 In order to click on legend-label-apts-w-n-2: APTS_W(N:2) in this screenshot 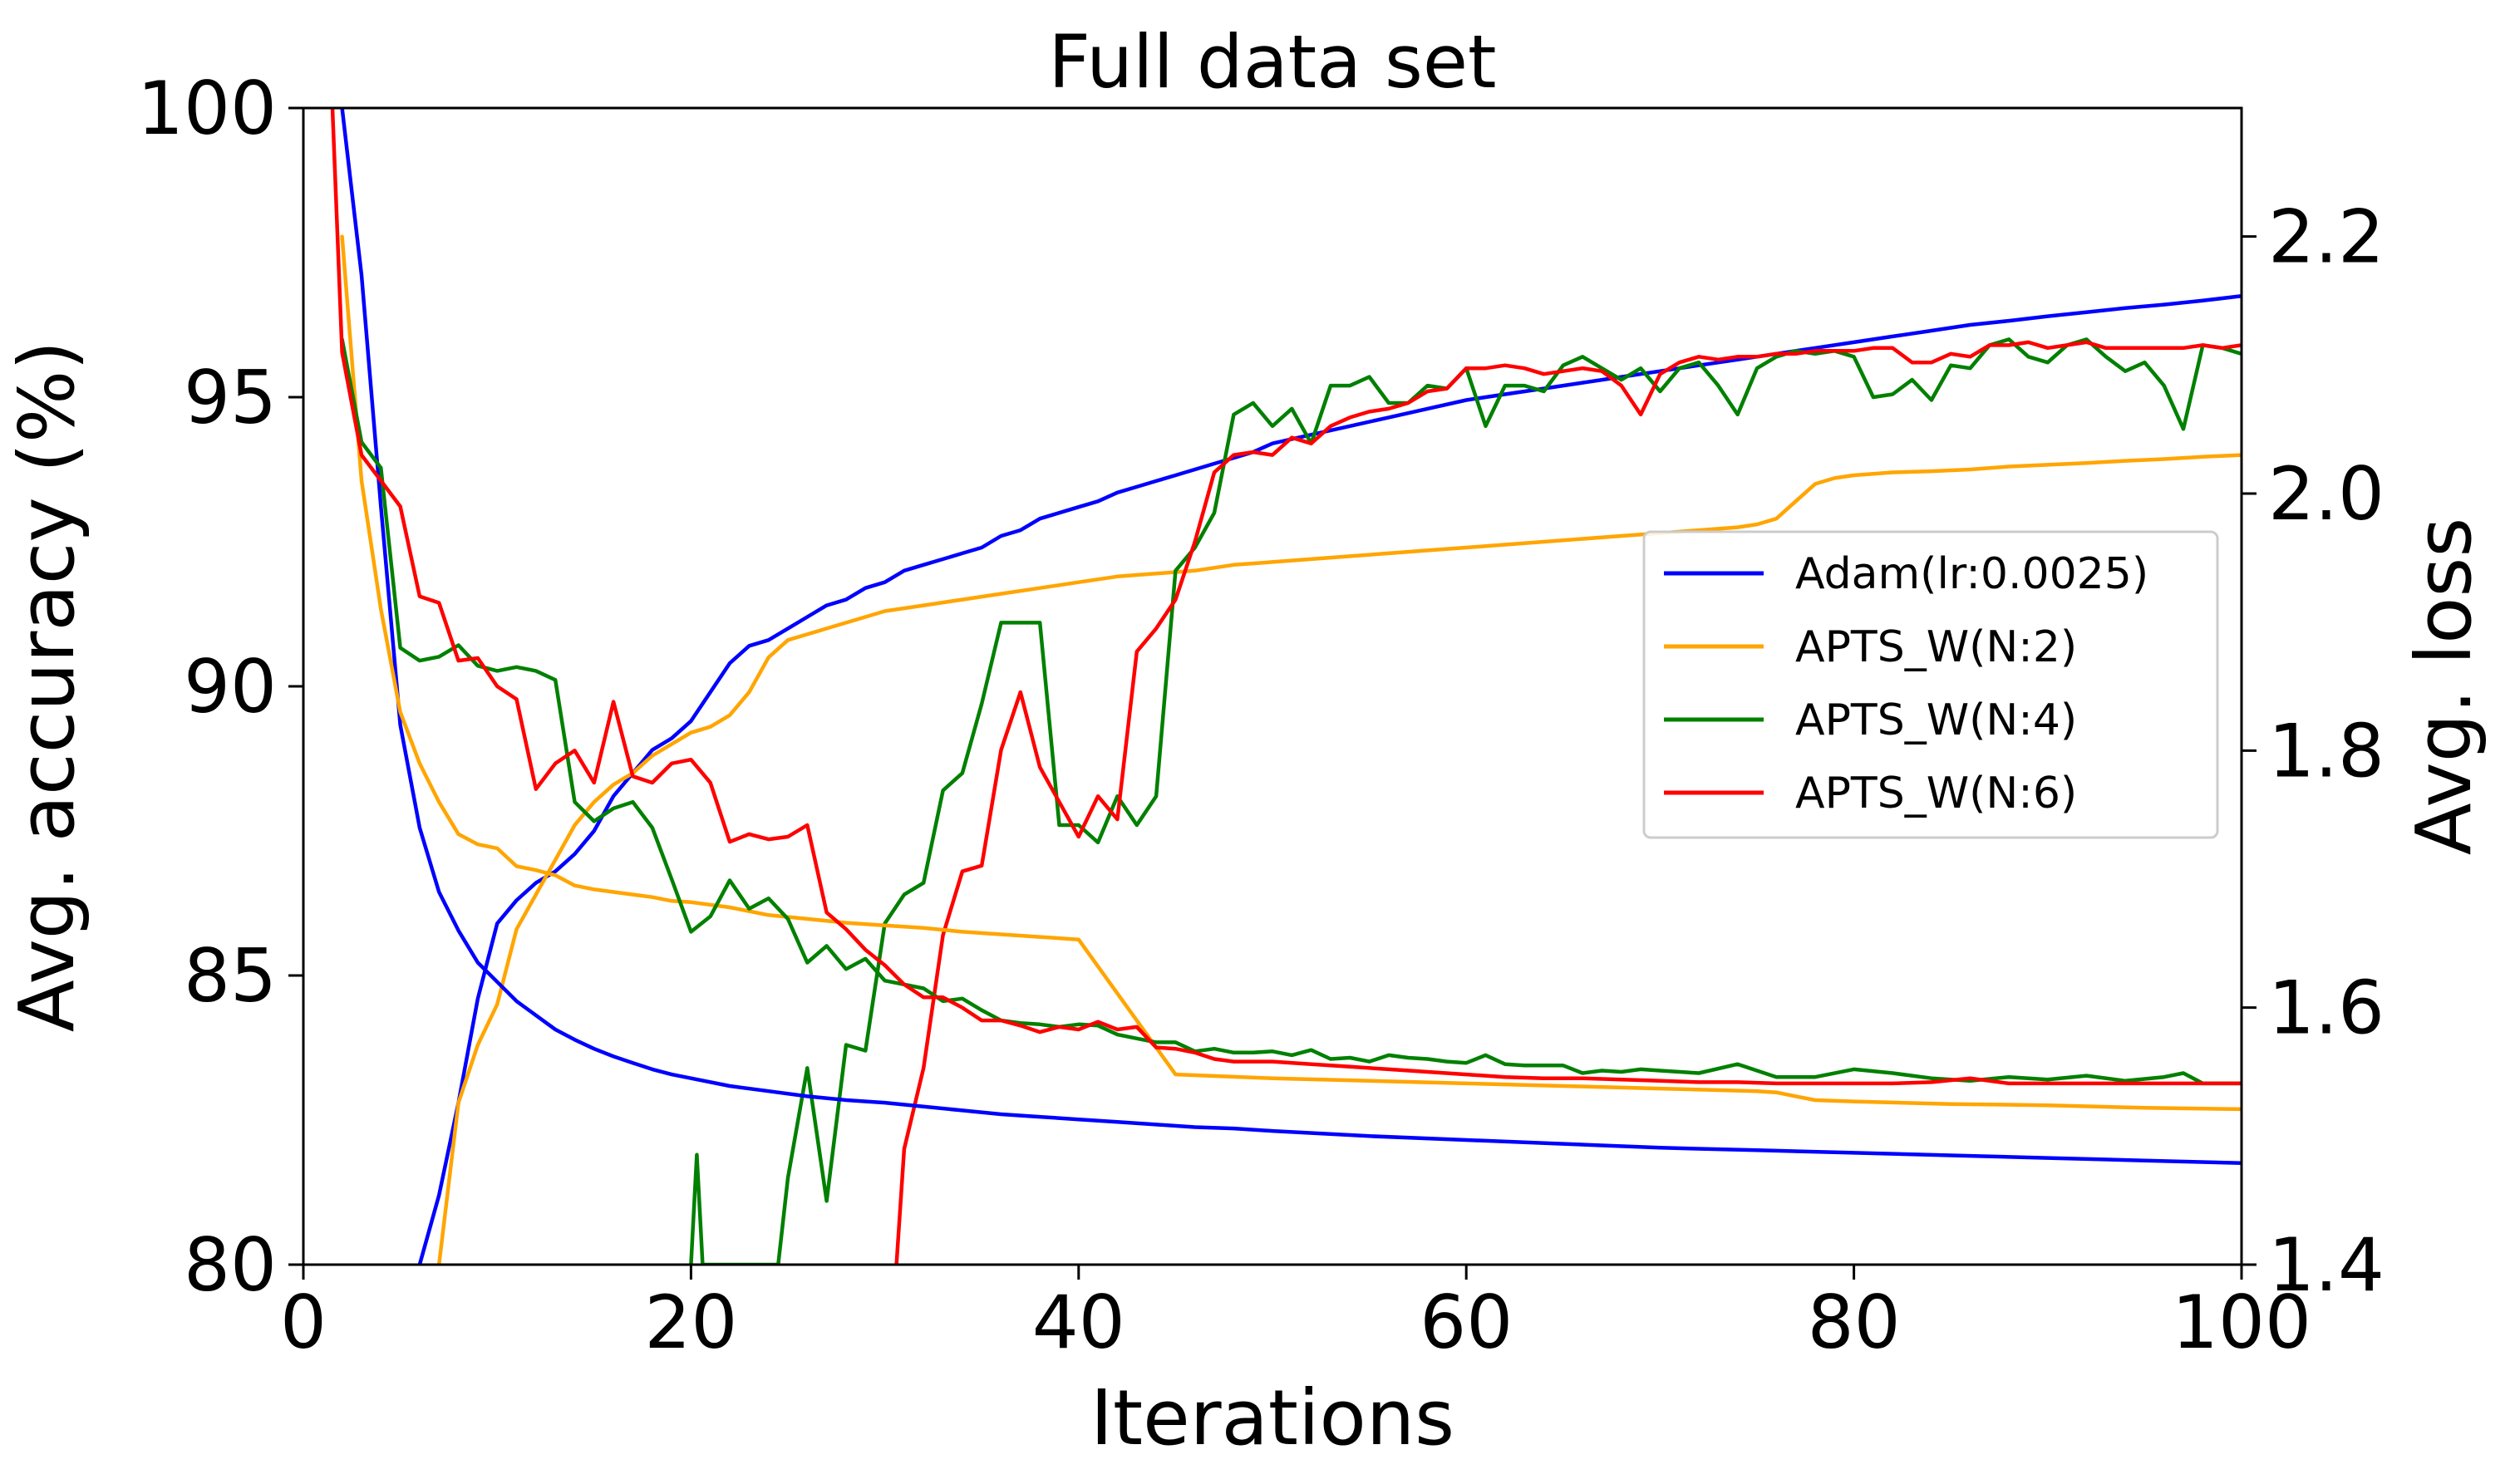, I will do `click(1936, 647)`.